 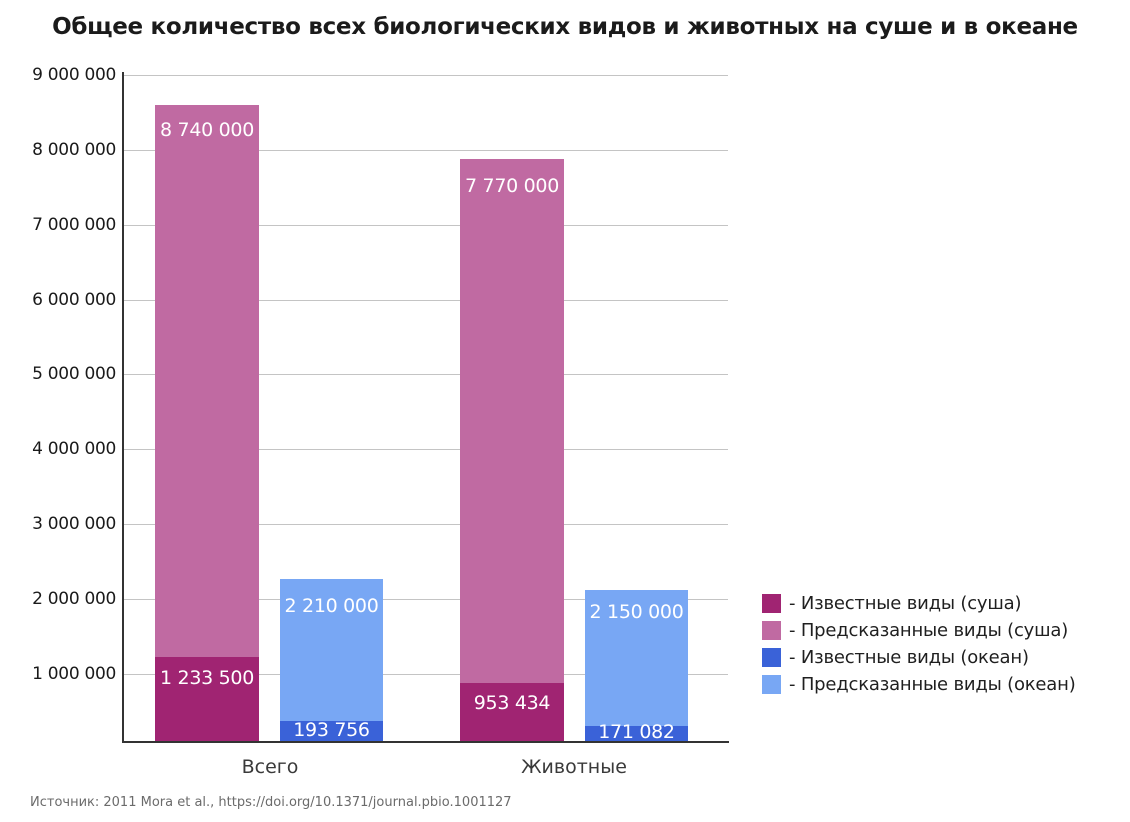 What do you see at coordinates (74, 674) in the screenshot?
I see `y-tick-label: 1 000 000` at bounding box center [74, 674].